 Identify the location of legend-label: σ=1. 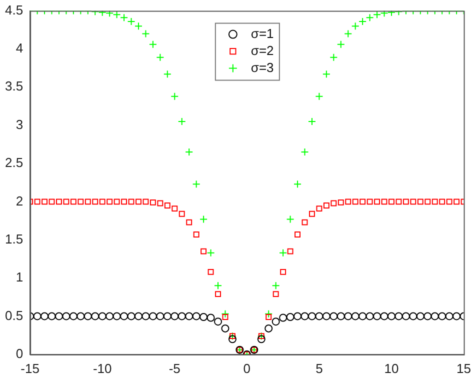
(262, 33).